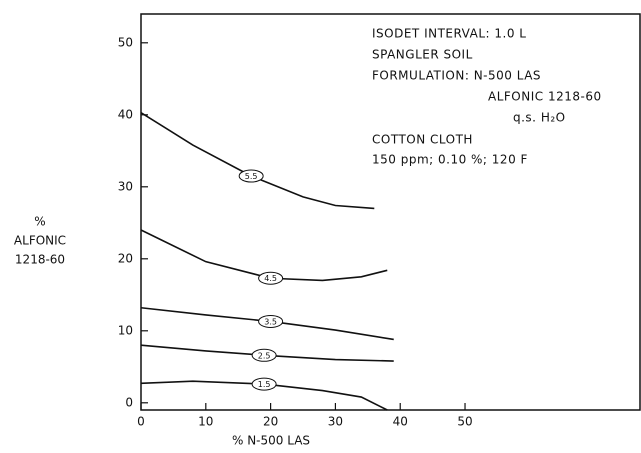 The width and height of the screenshot is (641, 453). I want to click on annotation: FORMULATION: N-500 LAS, so click(456, 76).